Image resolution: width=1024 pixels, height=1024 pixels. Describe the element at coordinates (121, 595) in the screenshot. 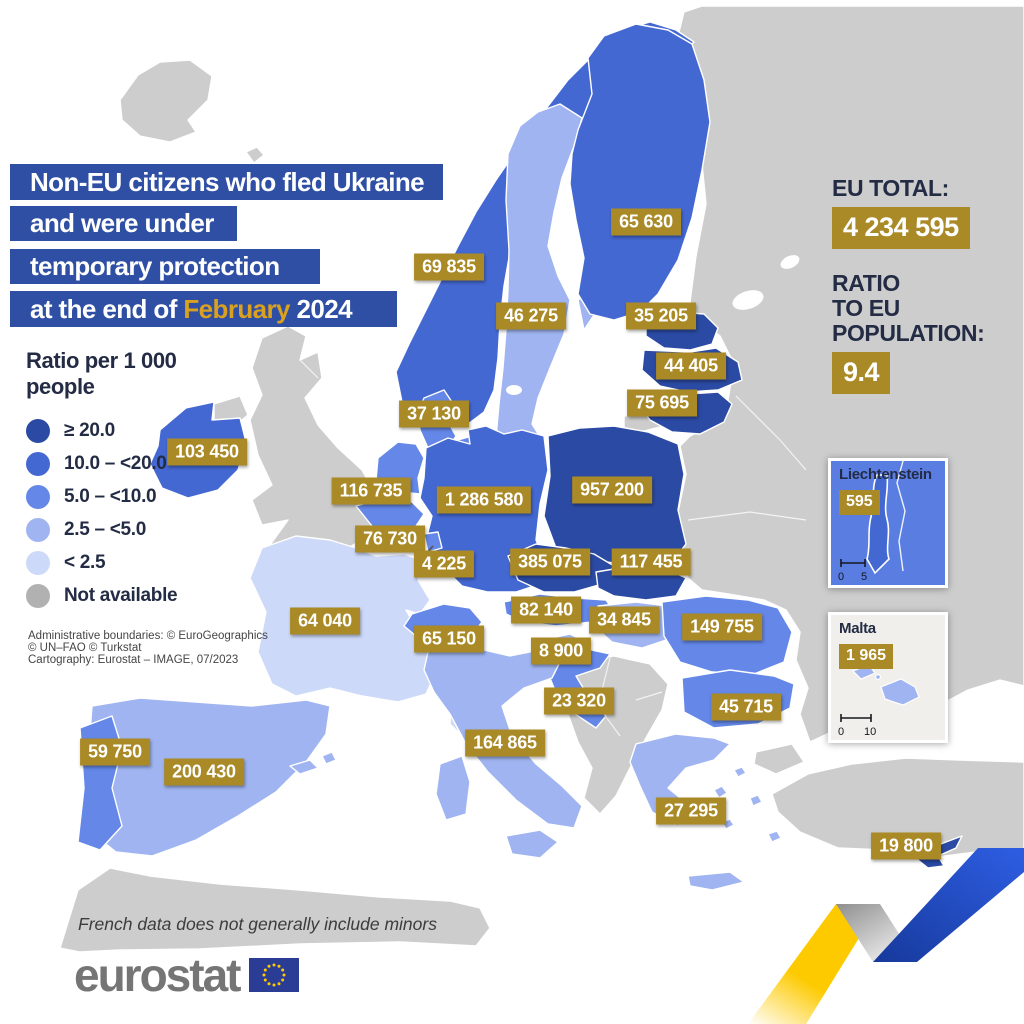

I see `legend-label-na: Not available` at that location.